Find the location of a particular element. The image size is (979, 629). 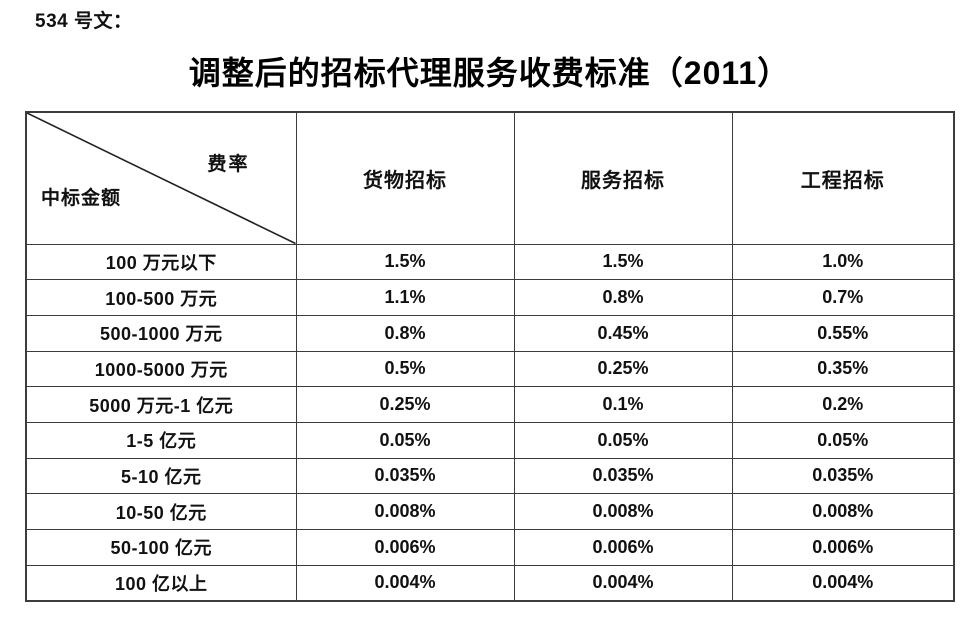

row-label: 1-5 亿元 is located at coordinates (161, 440).